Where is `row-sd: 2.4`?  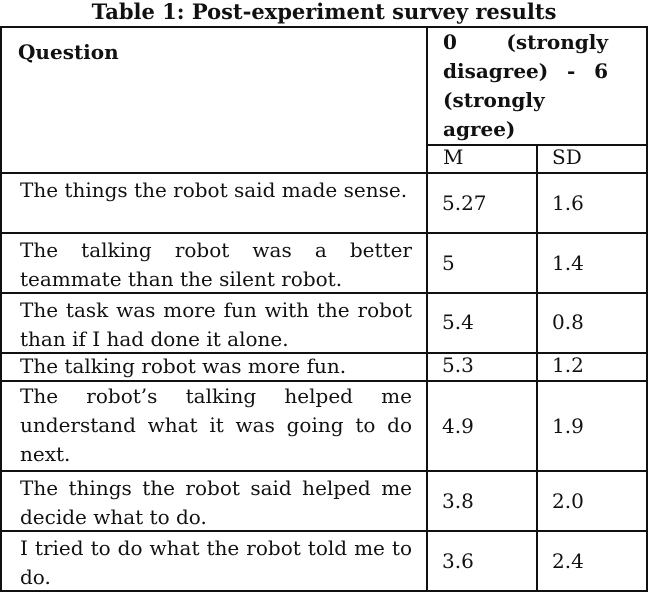
row-sd: 2.4 is located at coordinates (568, 561).